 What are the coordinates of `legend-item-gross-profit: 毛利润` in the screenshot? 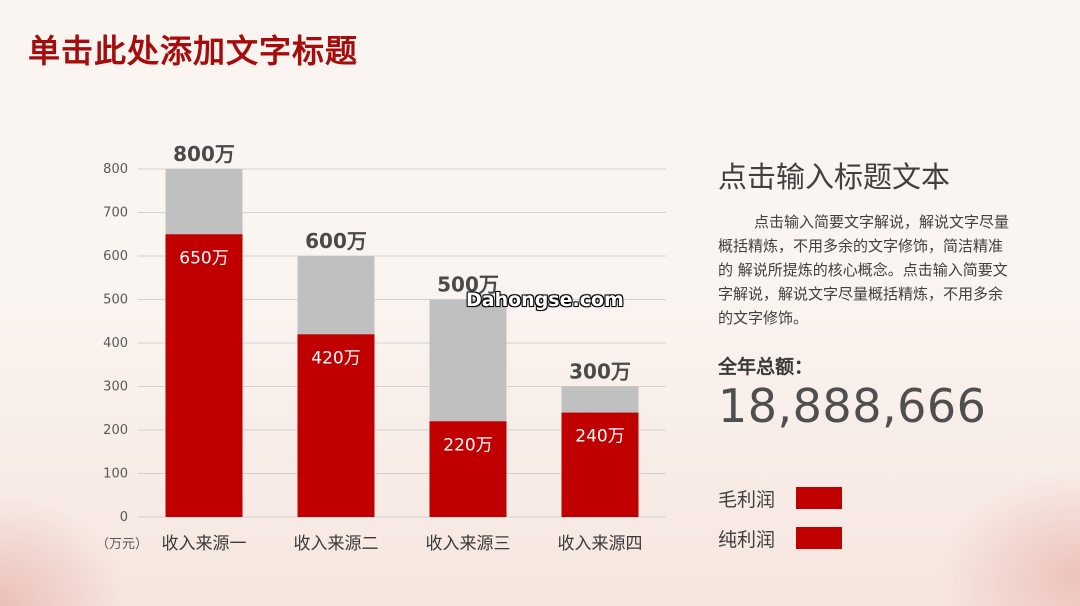 It's located at (780, 498).